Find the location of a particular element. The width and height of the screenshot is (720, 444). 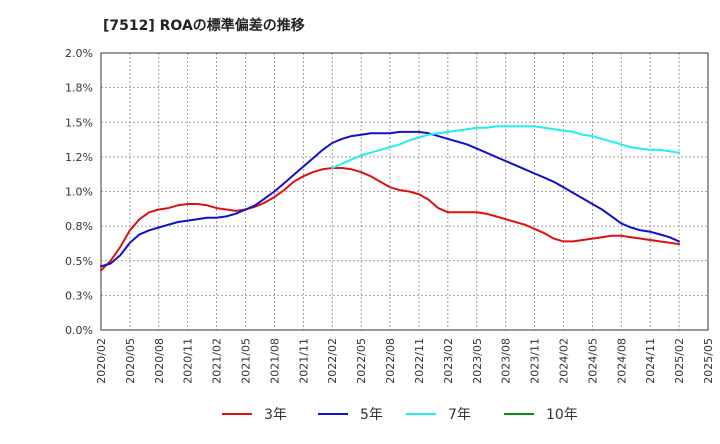

x-tick-label: 2024/11 is located at coordinates (650, 361).